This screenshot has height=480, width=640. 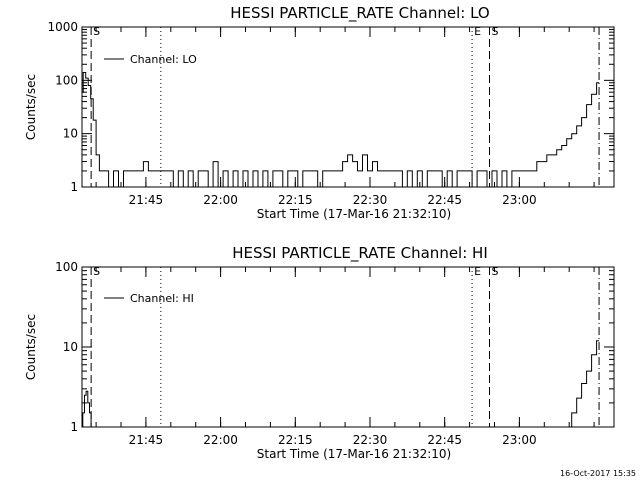 I want to click on chart-title: HESSI PARTICLE_RATE Channel: HI, so click(x=360, y=253).